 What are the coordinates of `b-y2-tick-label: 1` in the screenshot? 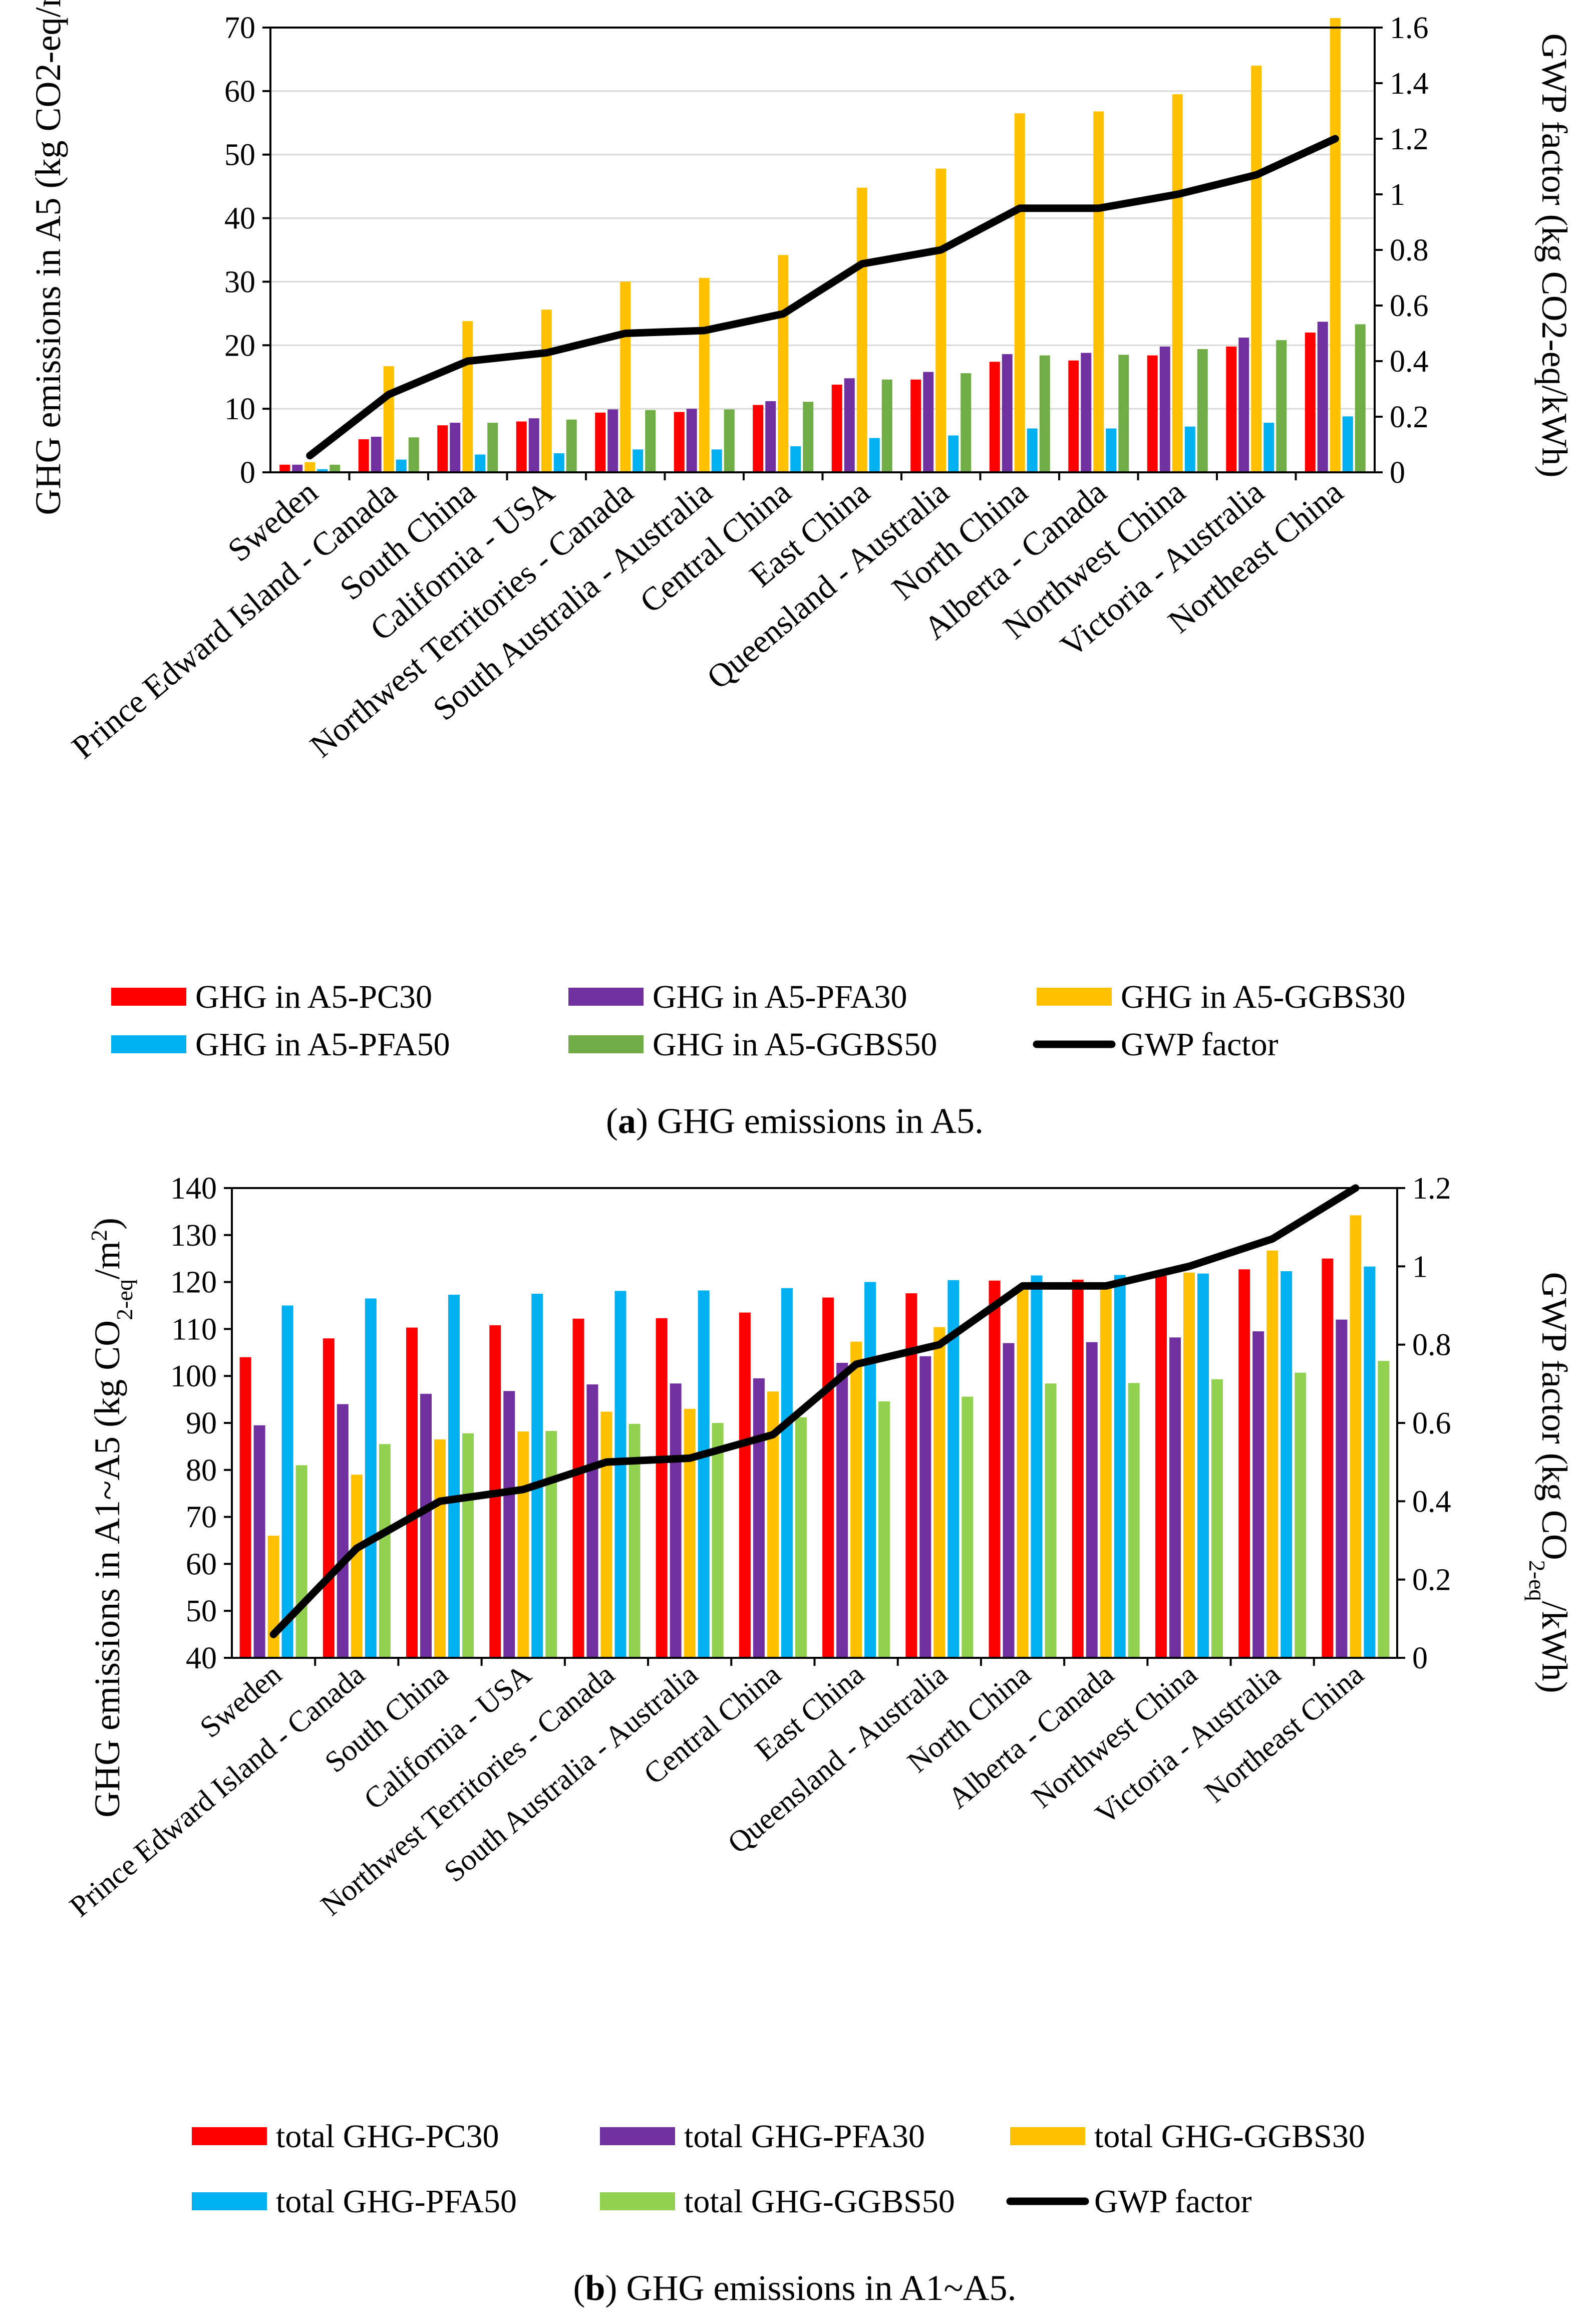 It's located at (1420, 1267).